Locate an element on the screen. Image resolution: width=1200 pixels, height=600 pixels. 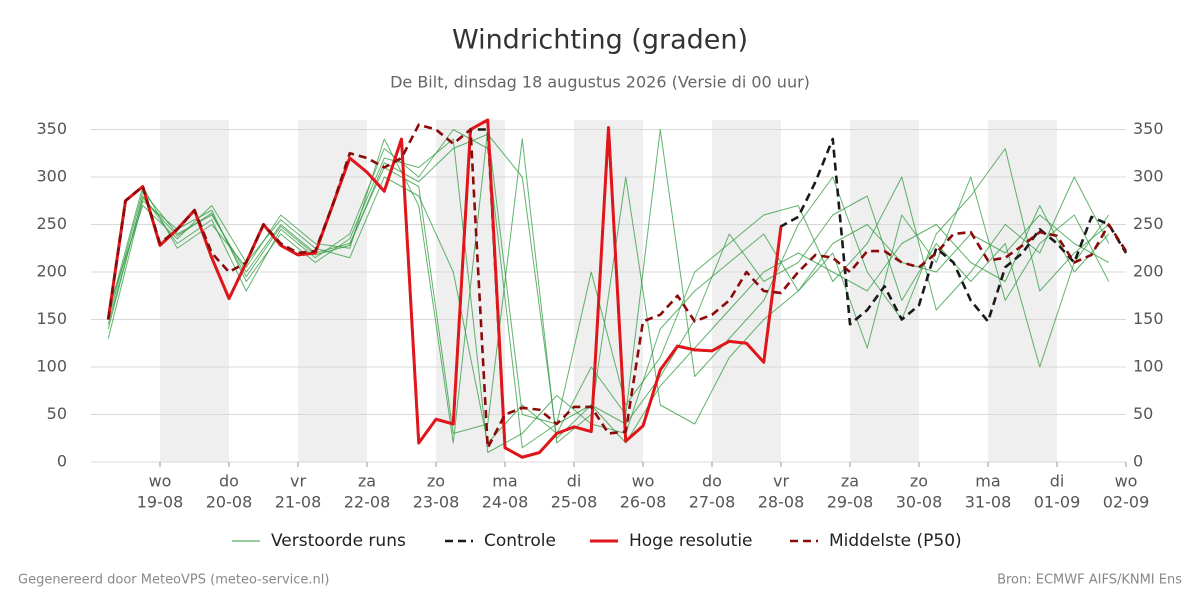
x-tick-date: 19-08 is located at coordinates (160, 502).